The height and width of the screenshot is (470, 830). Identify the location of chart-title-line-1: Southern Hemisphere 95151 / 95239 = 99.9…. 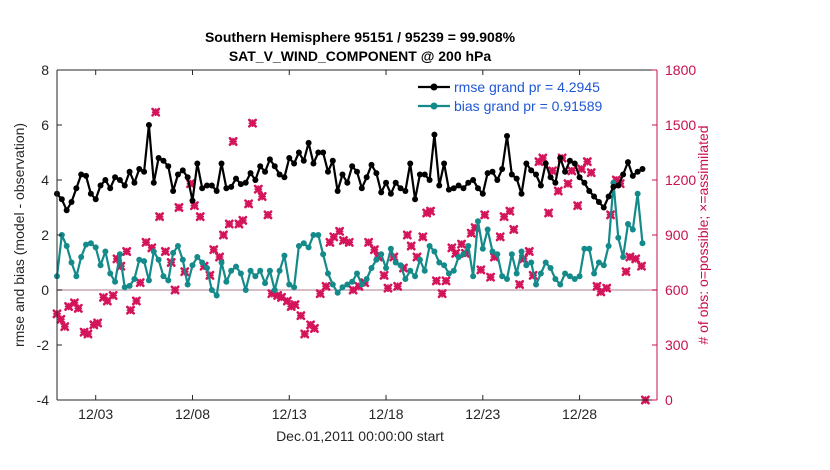
(360, 37).